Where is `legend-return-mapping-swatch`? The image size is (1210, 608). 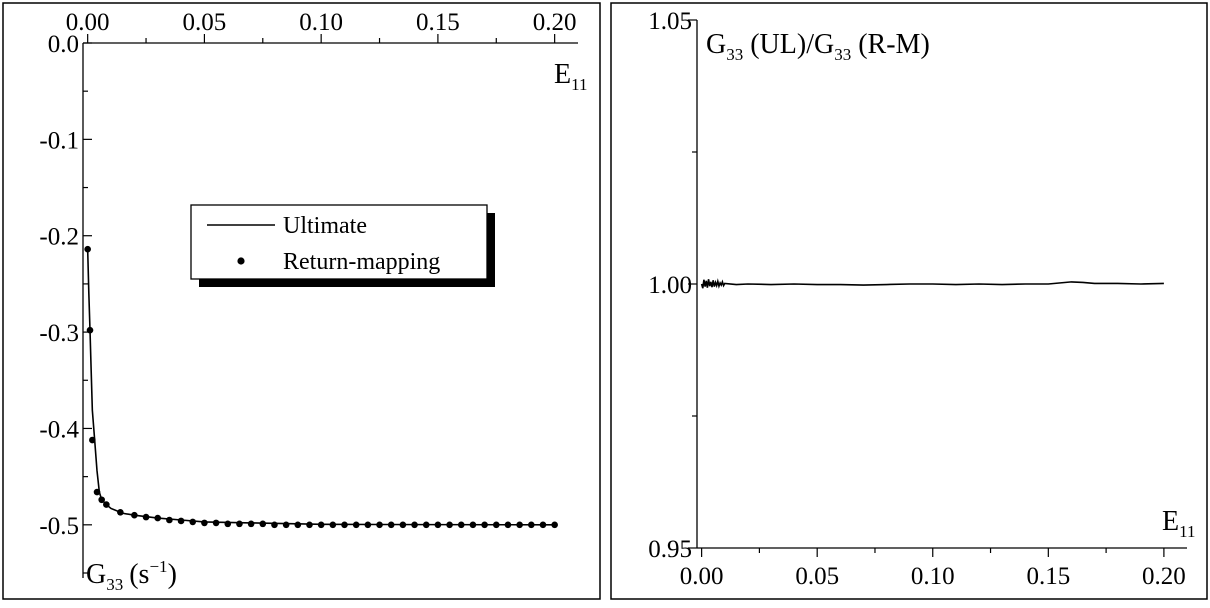 legend-return-mapping-swatch is located at coordinates (241, 261).